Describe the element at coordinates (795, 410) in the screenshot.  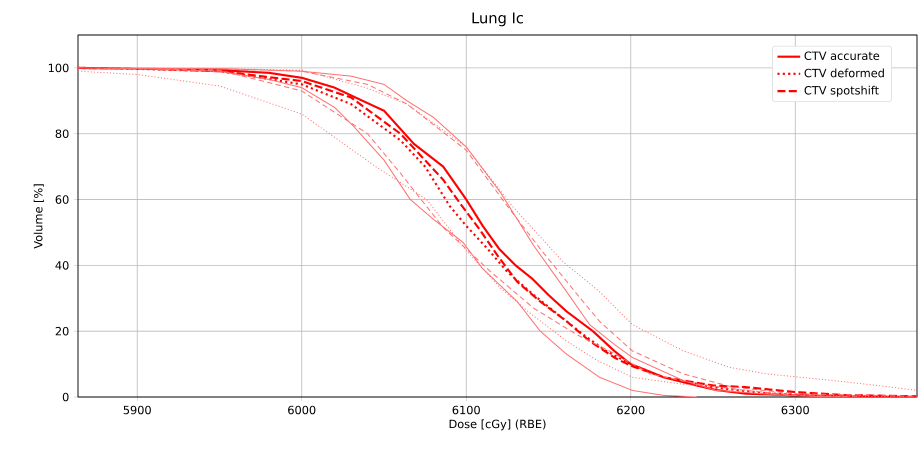
I see `x-tick-label: 6300` at that location.